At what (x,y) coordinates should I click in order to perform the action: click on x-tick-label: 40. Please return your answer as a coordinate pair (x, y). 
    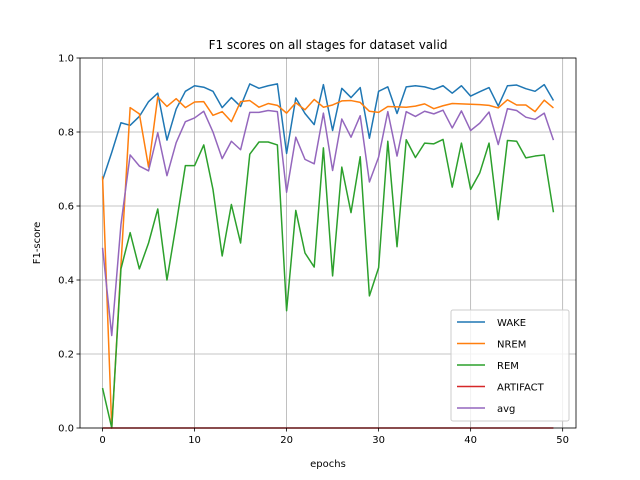
    Looking at the image, I should click on (470, 440).